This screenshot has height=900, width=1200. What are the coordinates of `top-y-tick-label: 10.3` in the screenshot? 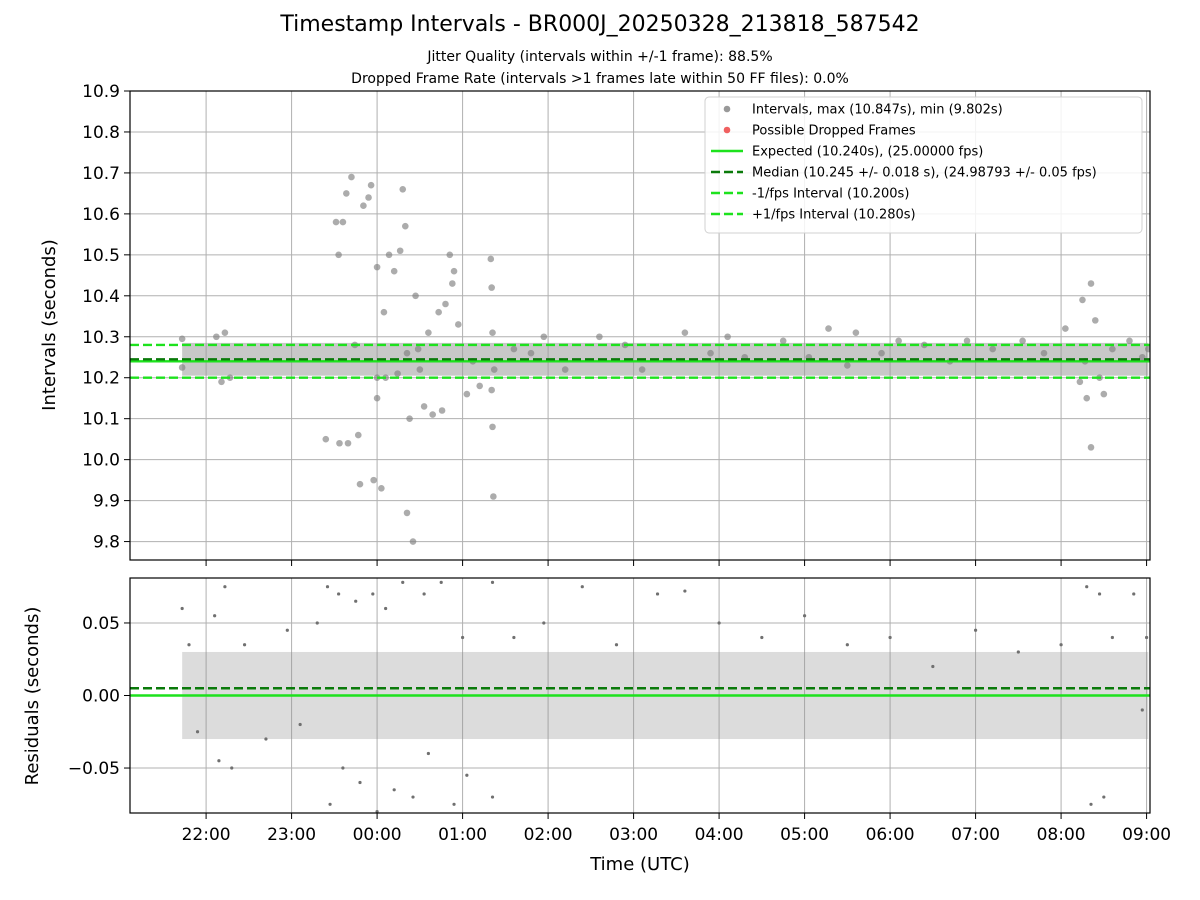 It's located at (101, 338).